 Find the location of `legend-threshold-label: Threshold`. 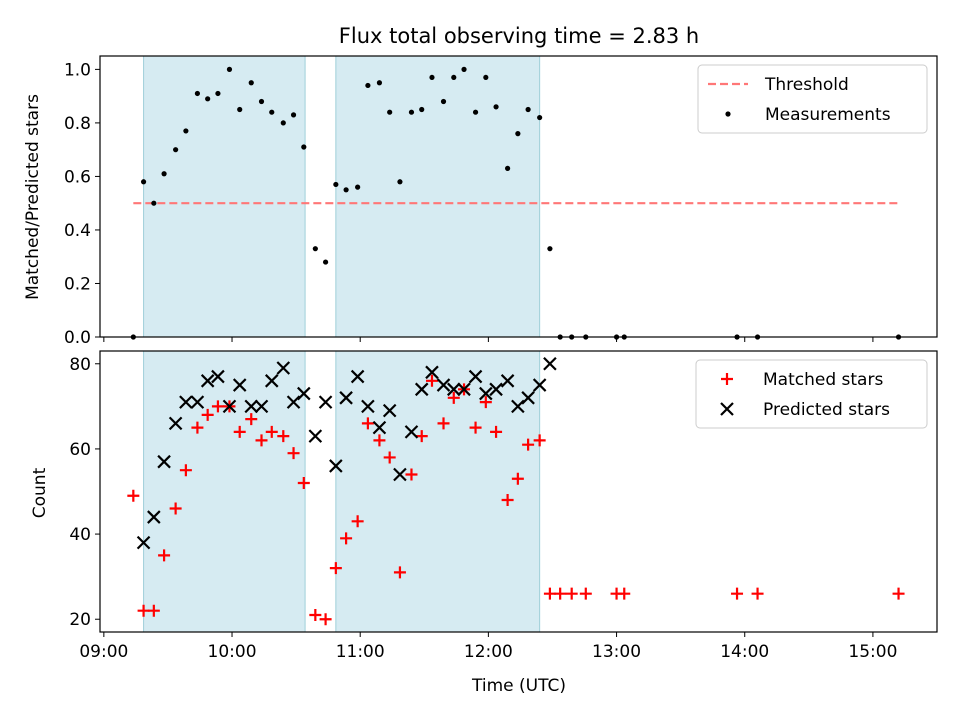

legend-threshold-label: Threshold is located at coordinates (806, 85).